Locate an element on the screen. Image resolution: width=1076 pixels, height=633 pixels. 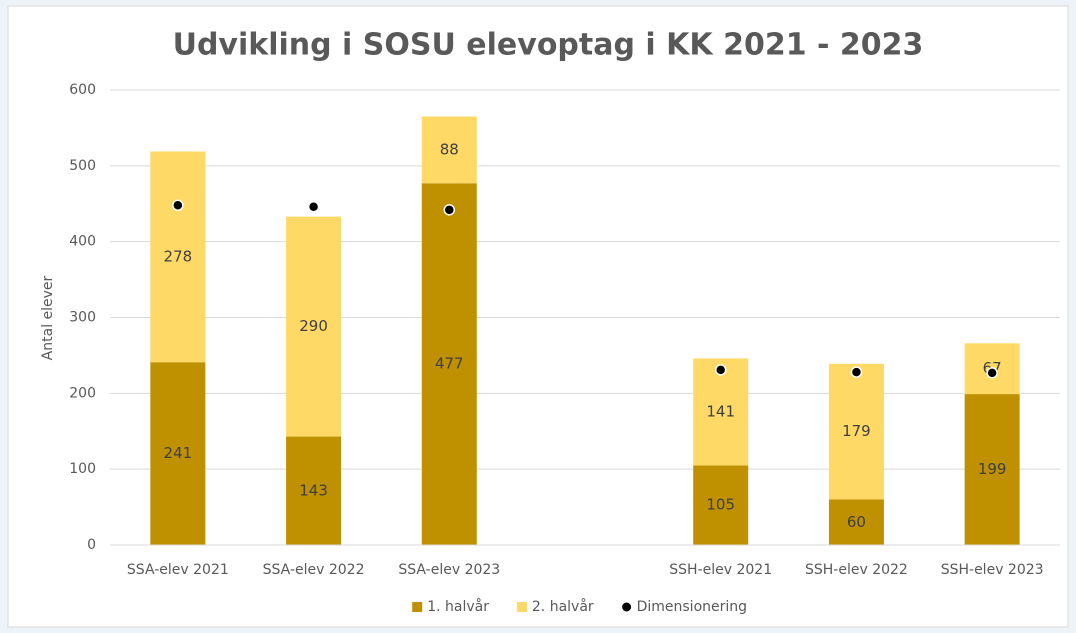
data-label: 143 is located at coordinates (313, 490).